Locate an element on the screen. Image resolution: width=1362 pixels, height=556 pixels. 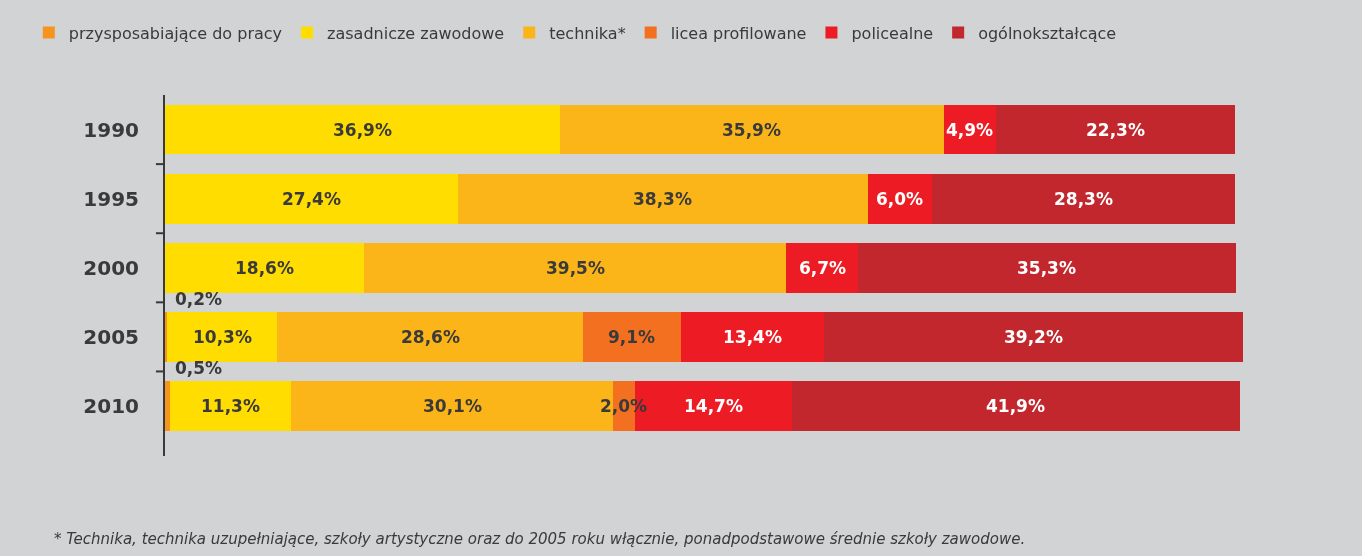
data-label: 35,9% is located at coordinates (751, 130).